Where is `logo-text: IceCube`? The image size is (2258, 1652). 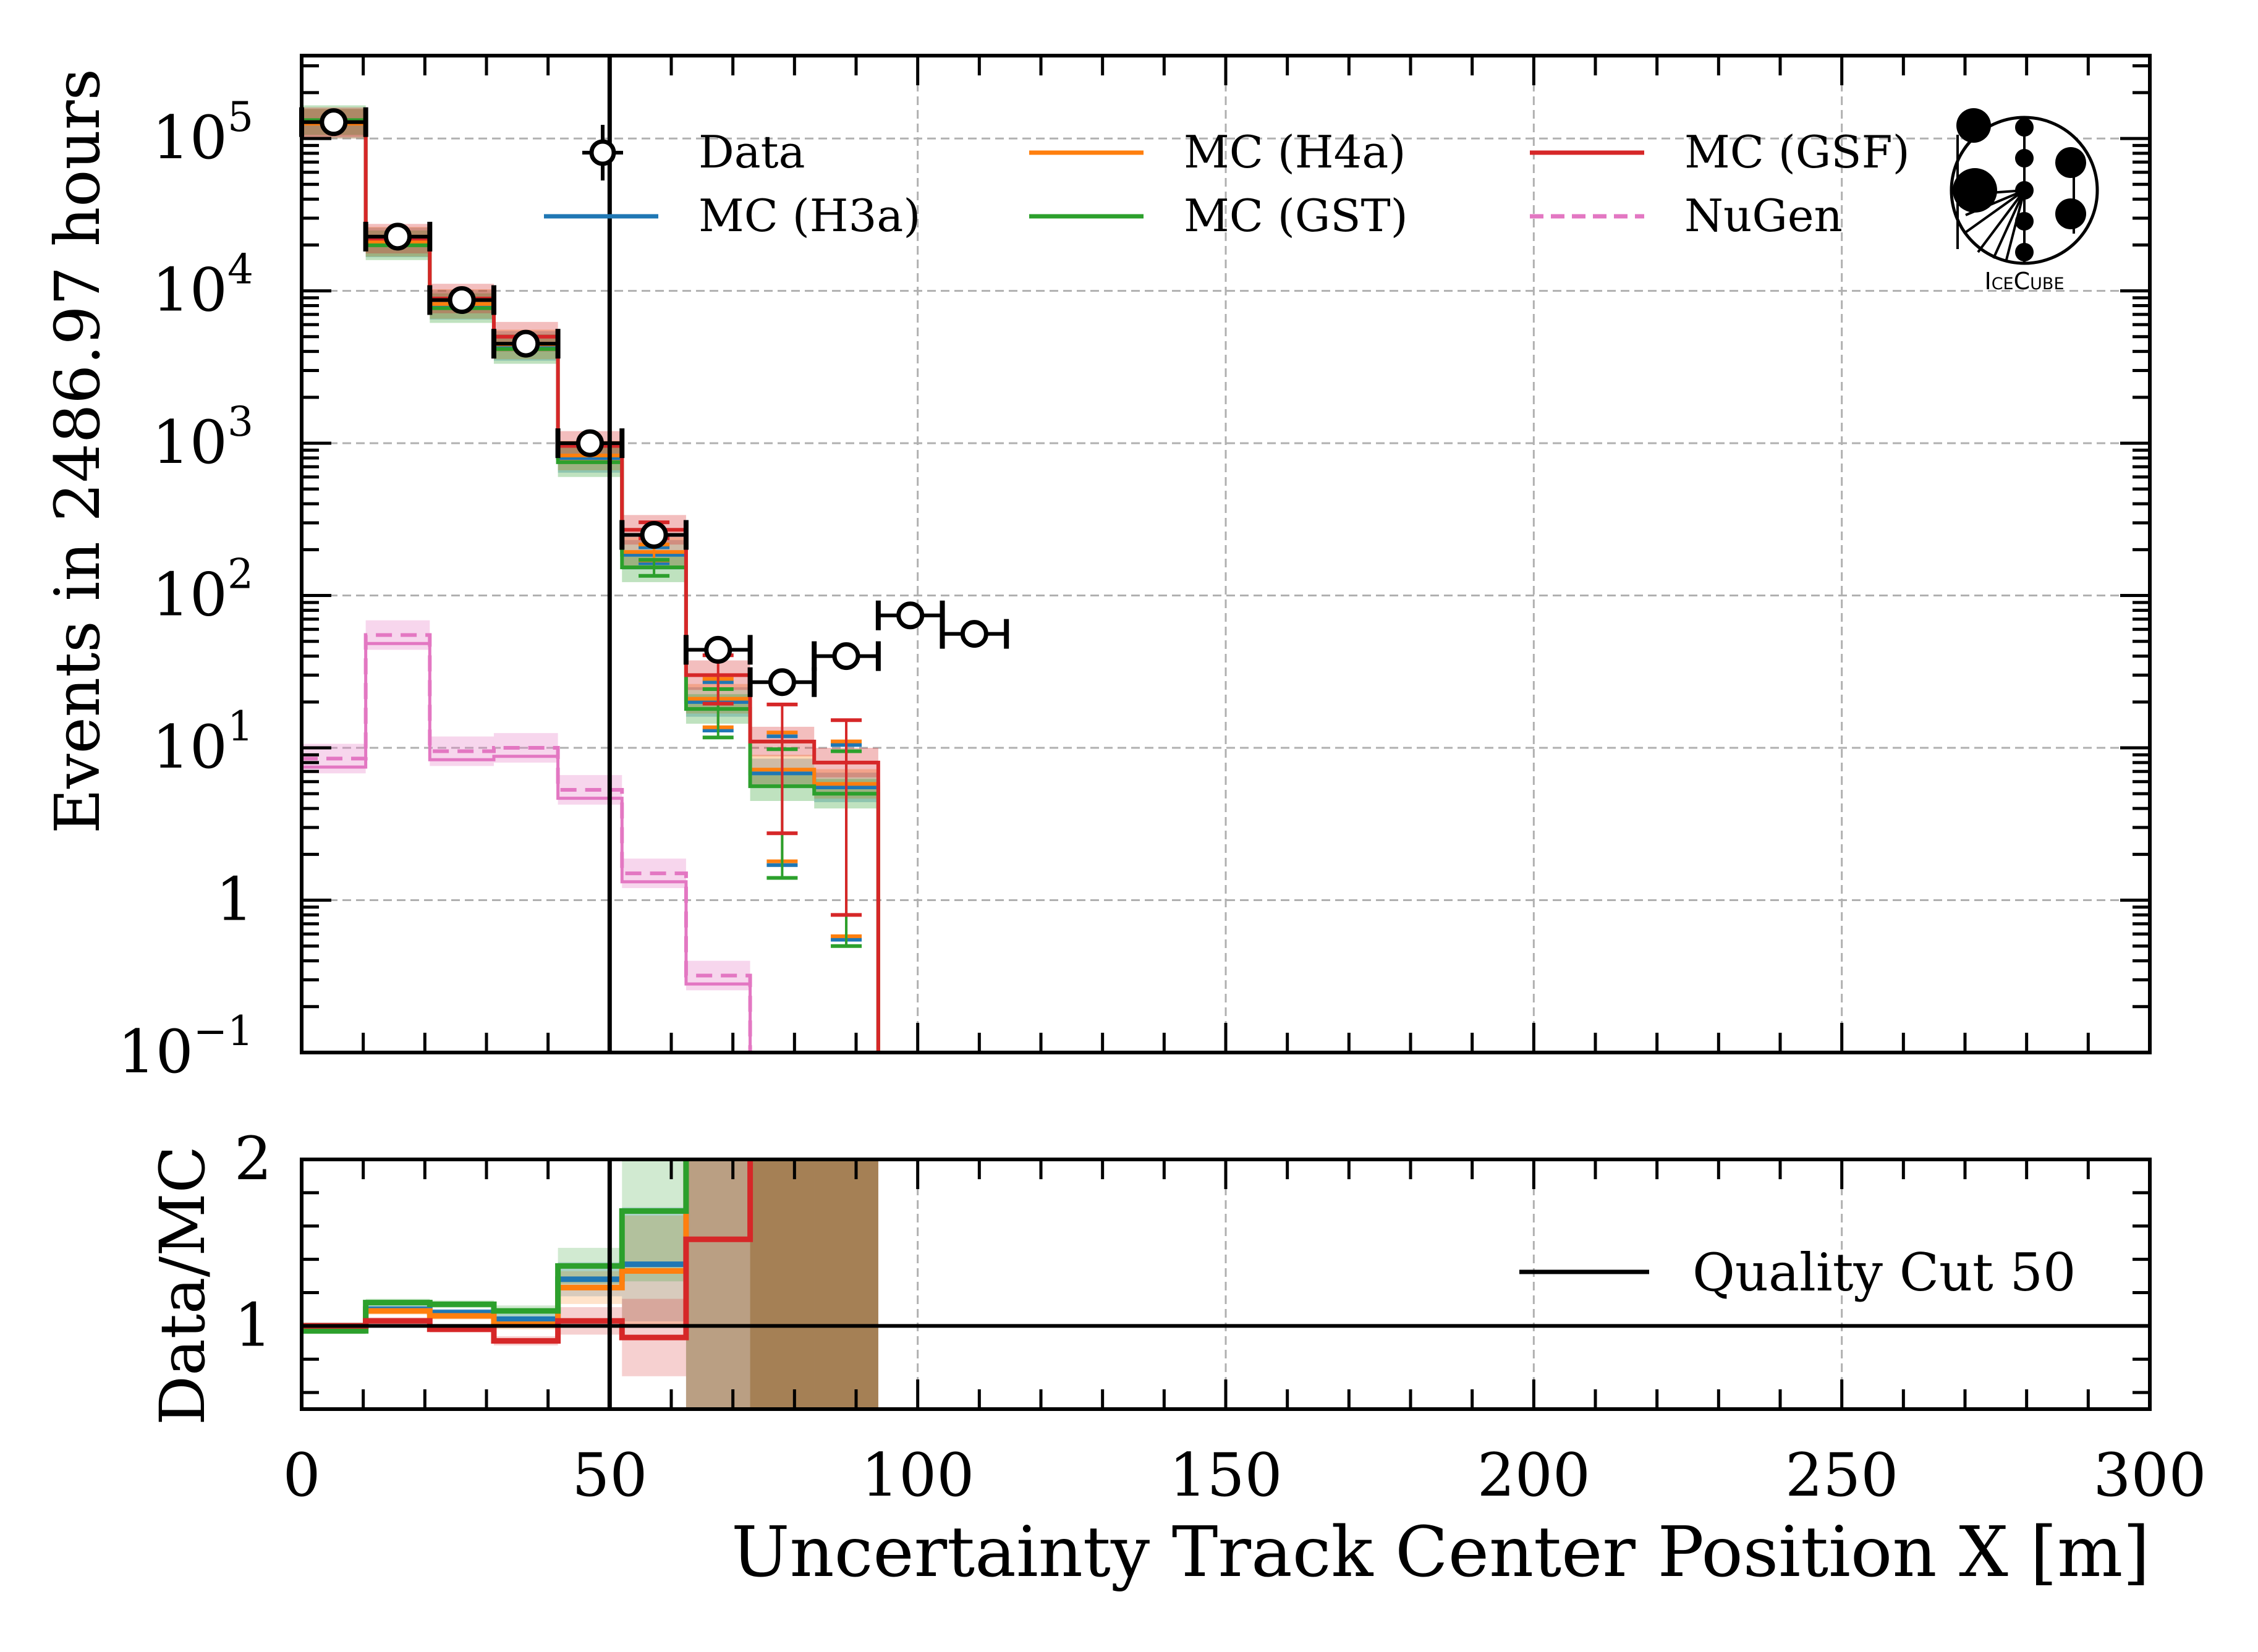 logo-text: IceCube is located at coordinates (2025, 281).